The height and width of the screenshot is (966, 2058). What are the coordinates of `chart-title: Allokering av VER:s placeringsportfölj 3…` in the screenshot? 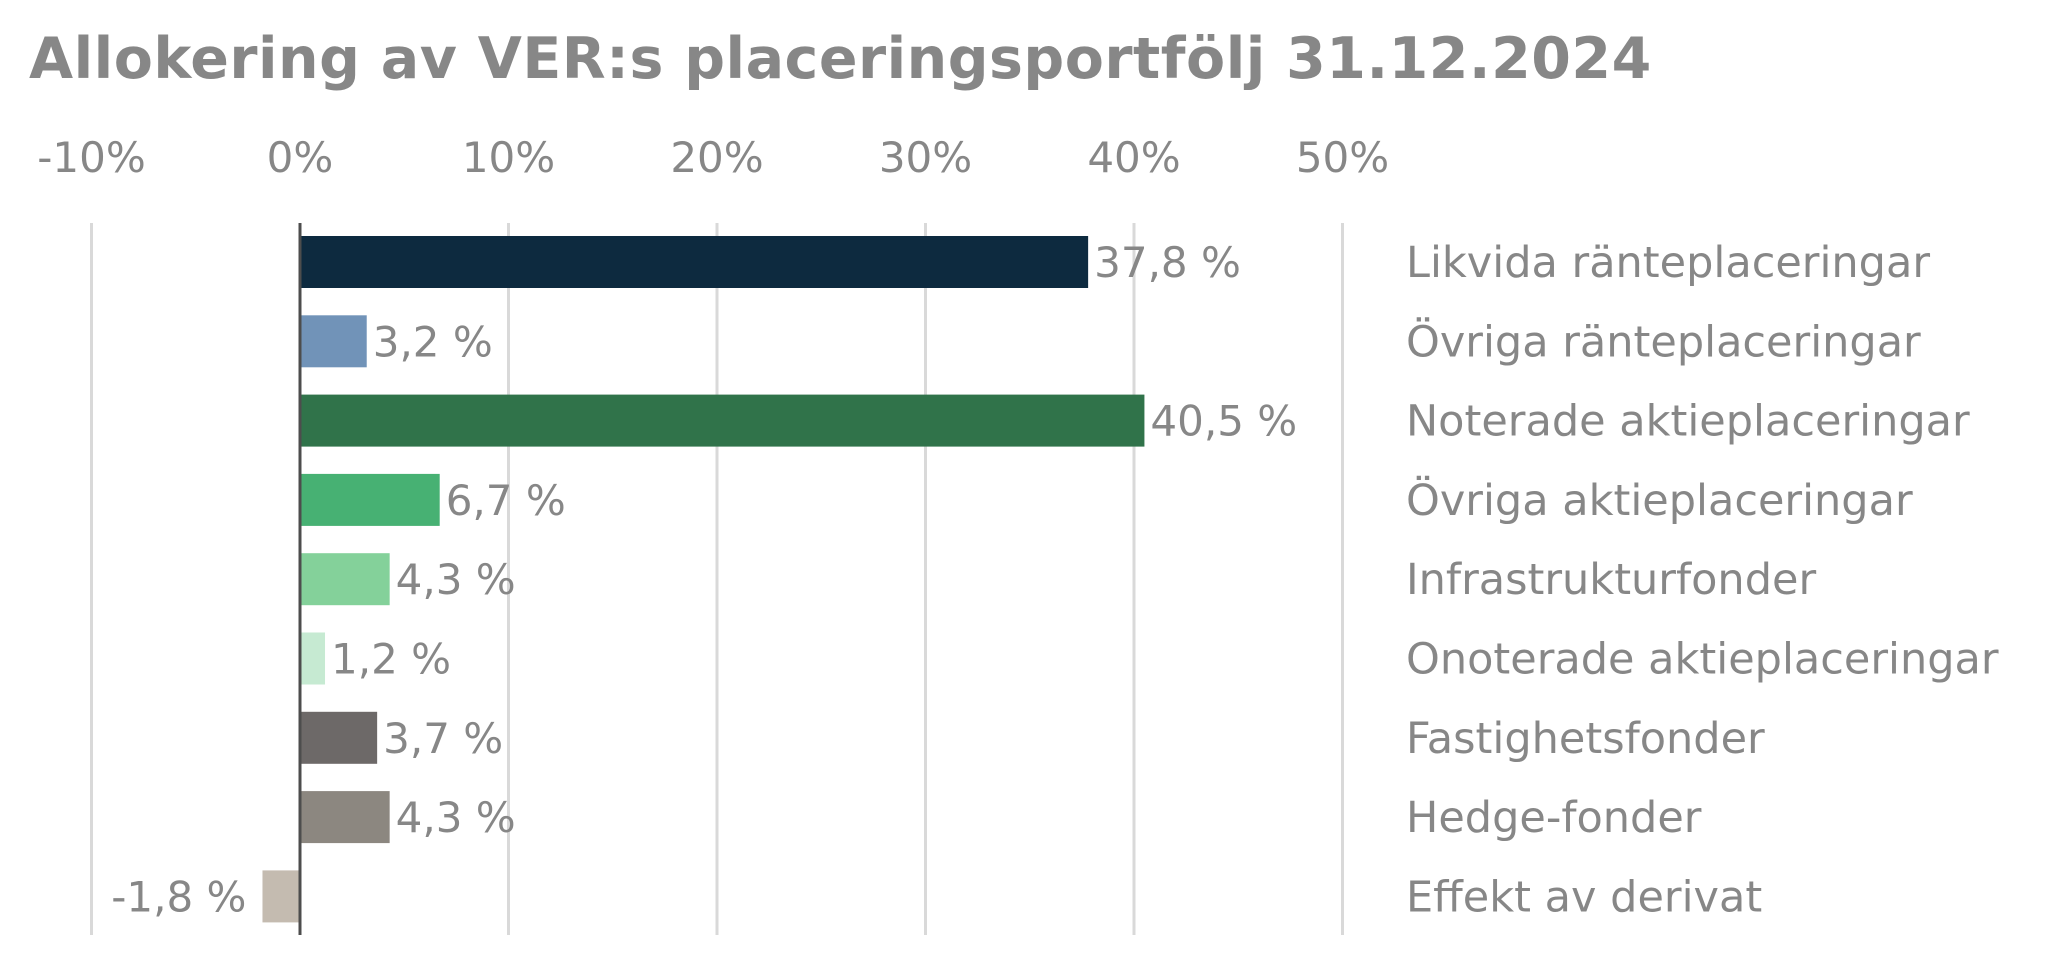 It's located at (840, 59).